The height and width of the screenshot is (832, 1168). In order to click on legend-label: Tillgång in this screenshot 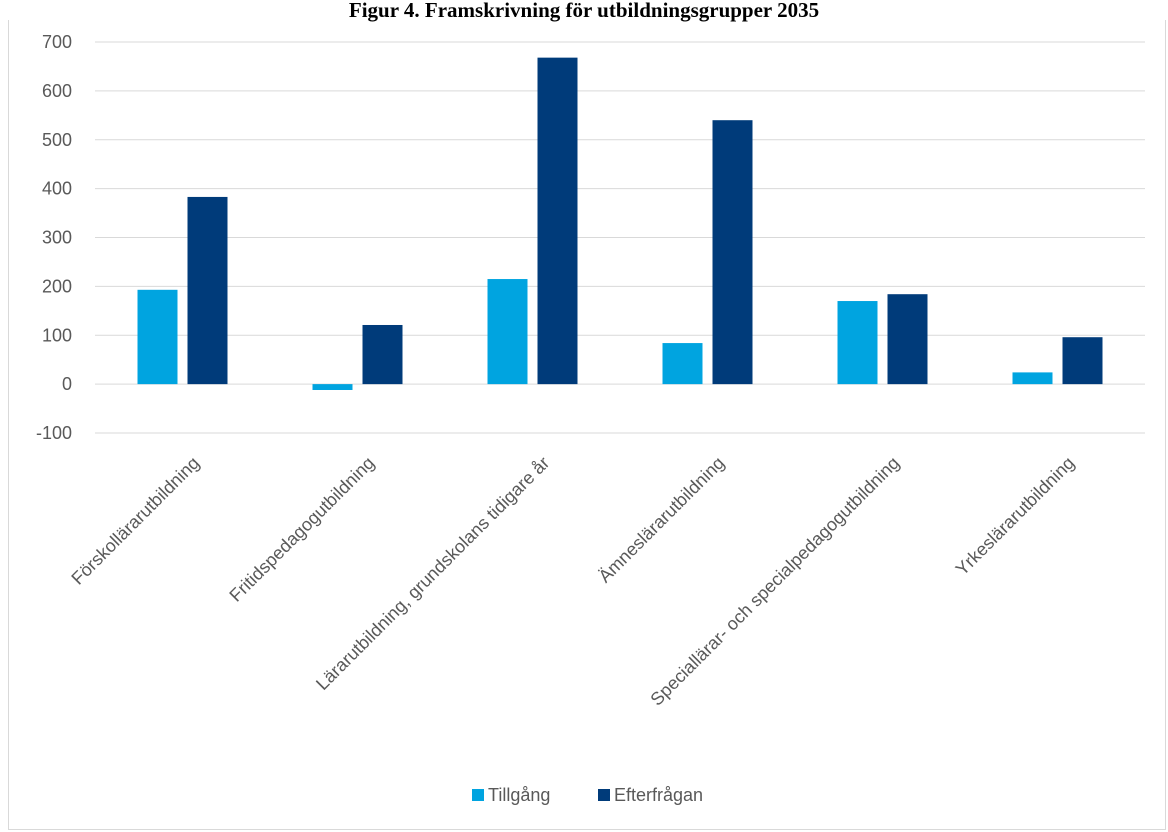, I will do `click(519, 795)`.